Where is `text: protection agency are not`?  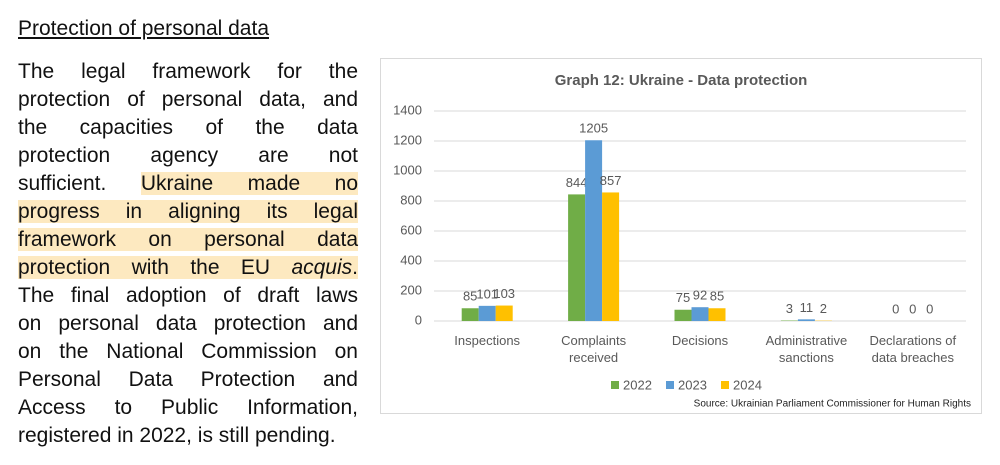
text: protection agency are not is located at coordinates (188, 155).